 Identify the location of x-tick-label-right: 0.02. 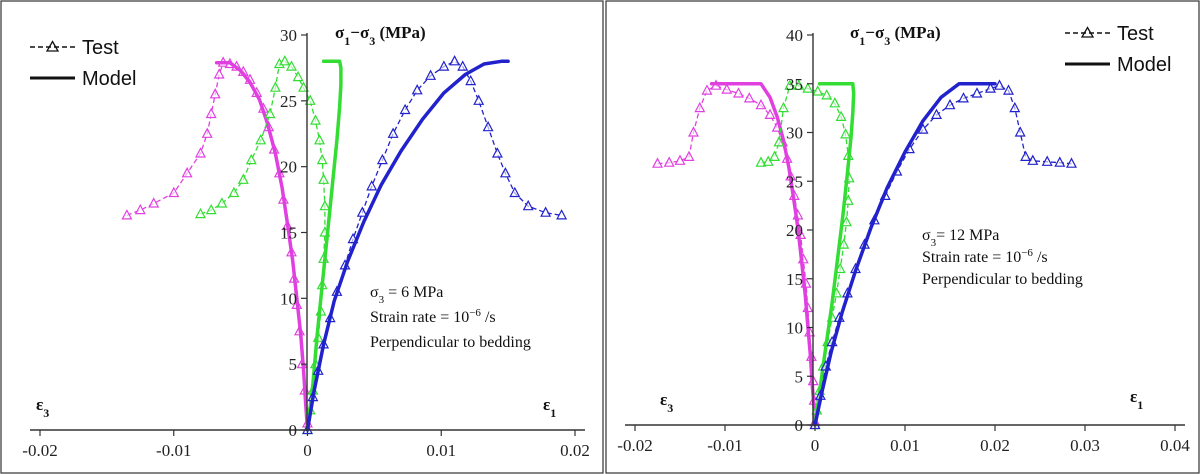
(995, 445).